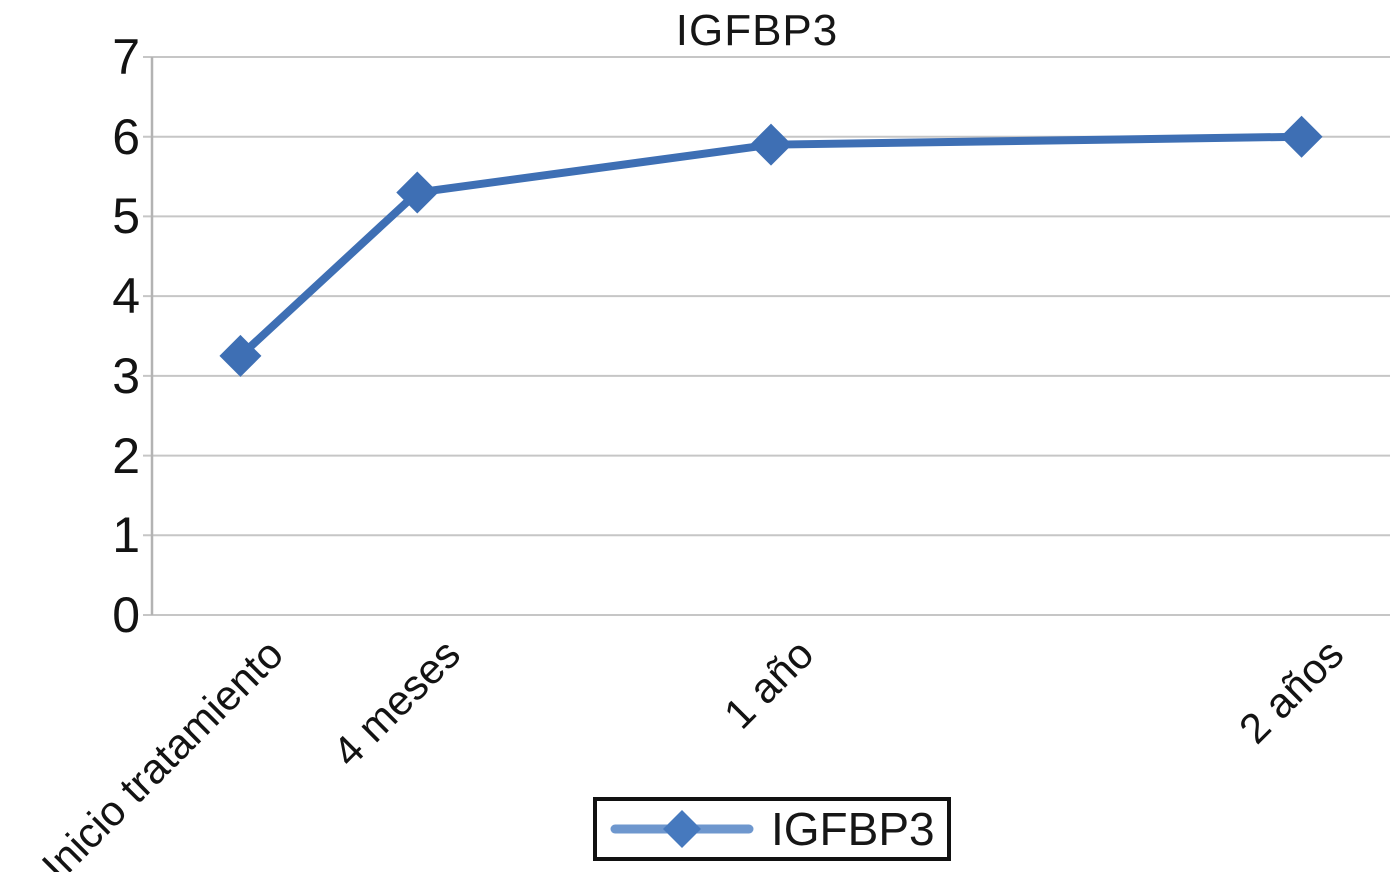 This screenshot has width=1392, height=872. What do you see at coordinates (126, 136) in the screenshot?
I see `y-axis-label: 6` at bounding box center [126, 136].